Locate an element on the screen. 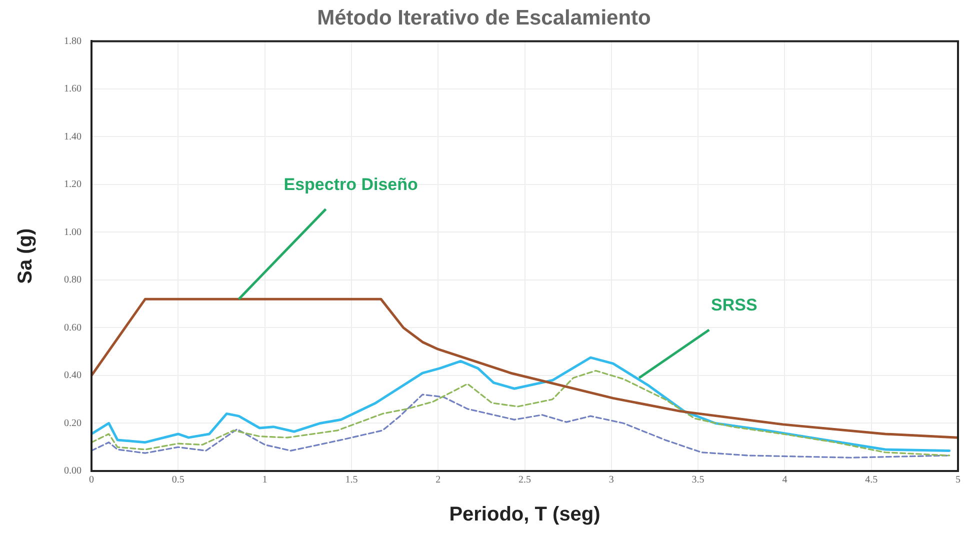 Image resolution: width=964 pixels, height=533 pixels. x-tick-label: 5 is located at coordinates (958, 480).